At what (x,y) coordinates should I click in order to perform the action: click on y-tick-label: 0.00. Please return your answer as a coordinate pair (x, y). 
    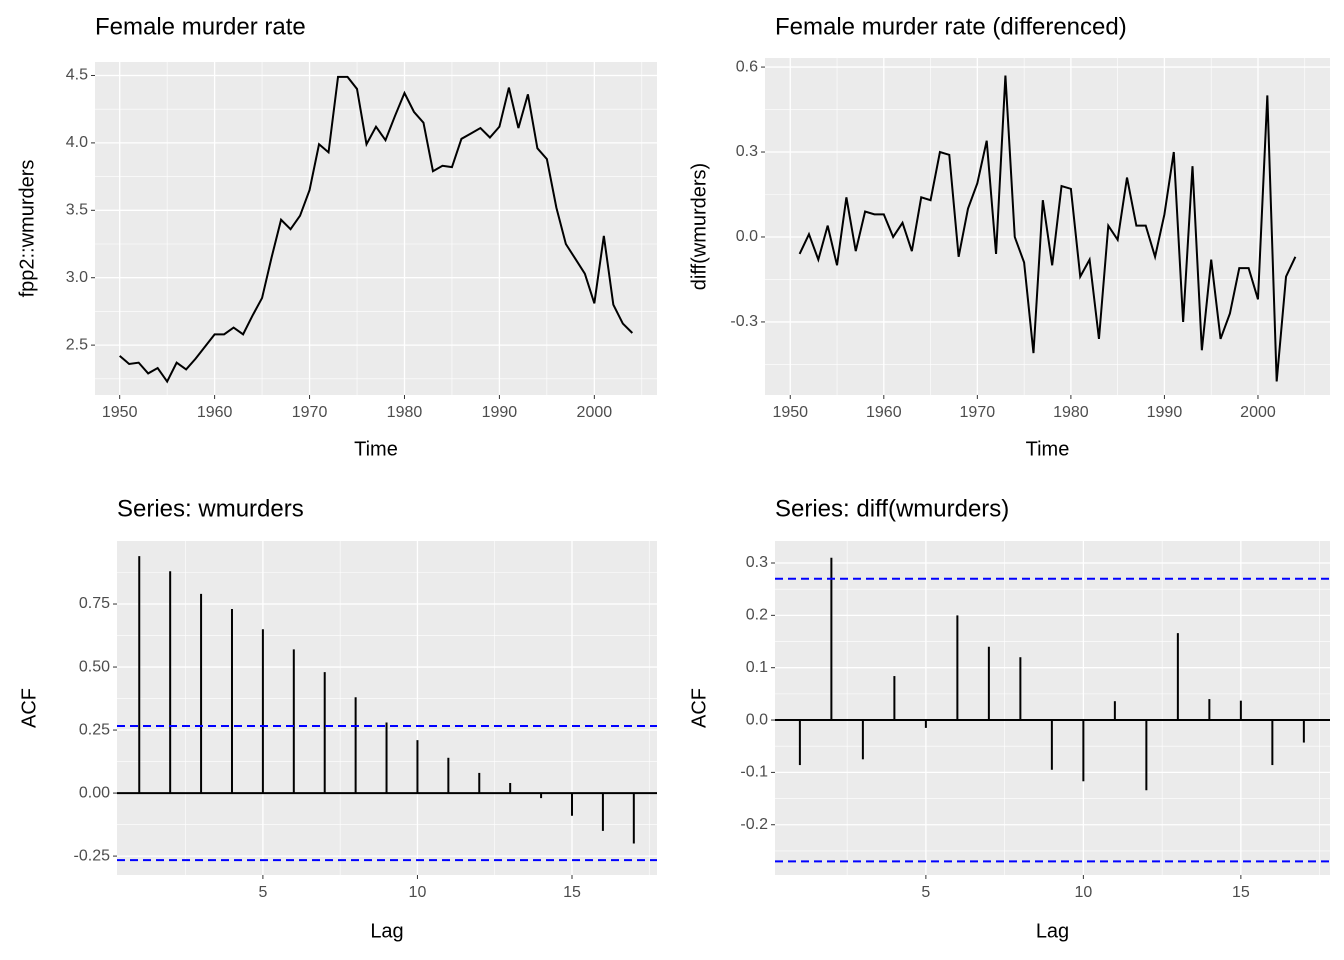
    Looking at the image, I should click on (94, 792).